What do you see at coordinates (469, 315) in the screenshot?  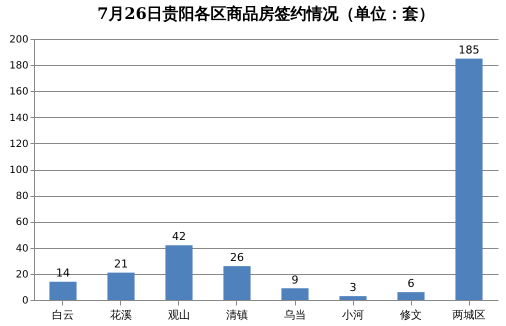 I see `x-tick-label: 两城区` at bounding box center [469, 315].